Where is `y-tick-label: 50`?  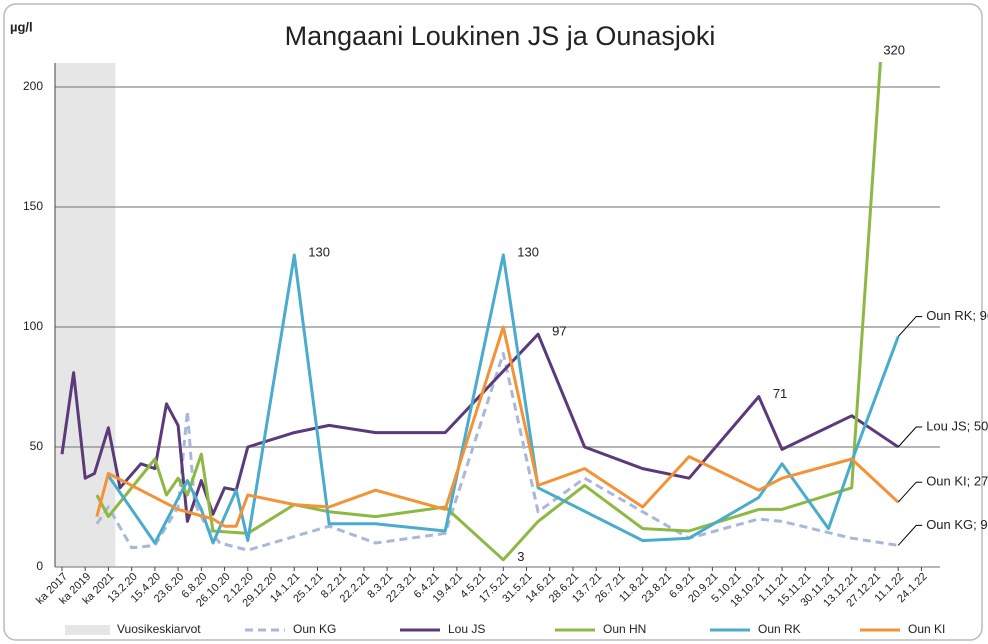 y-tick-label: 50 is located at coordinates (37, 446).